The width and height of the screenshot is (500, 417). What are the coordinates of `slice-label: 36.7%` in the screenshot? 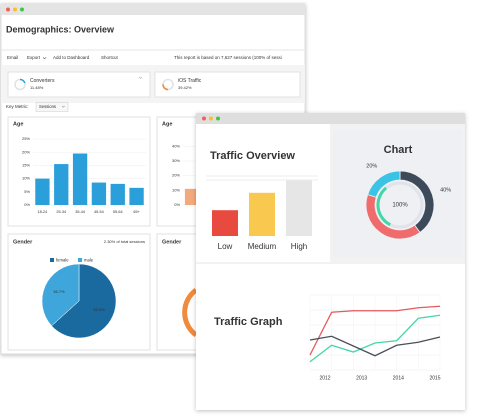 It's located at (59, 291).